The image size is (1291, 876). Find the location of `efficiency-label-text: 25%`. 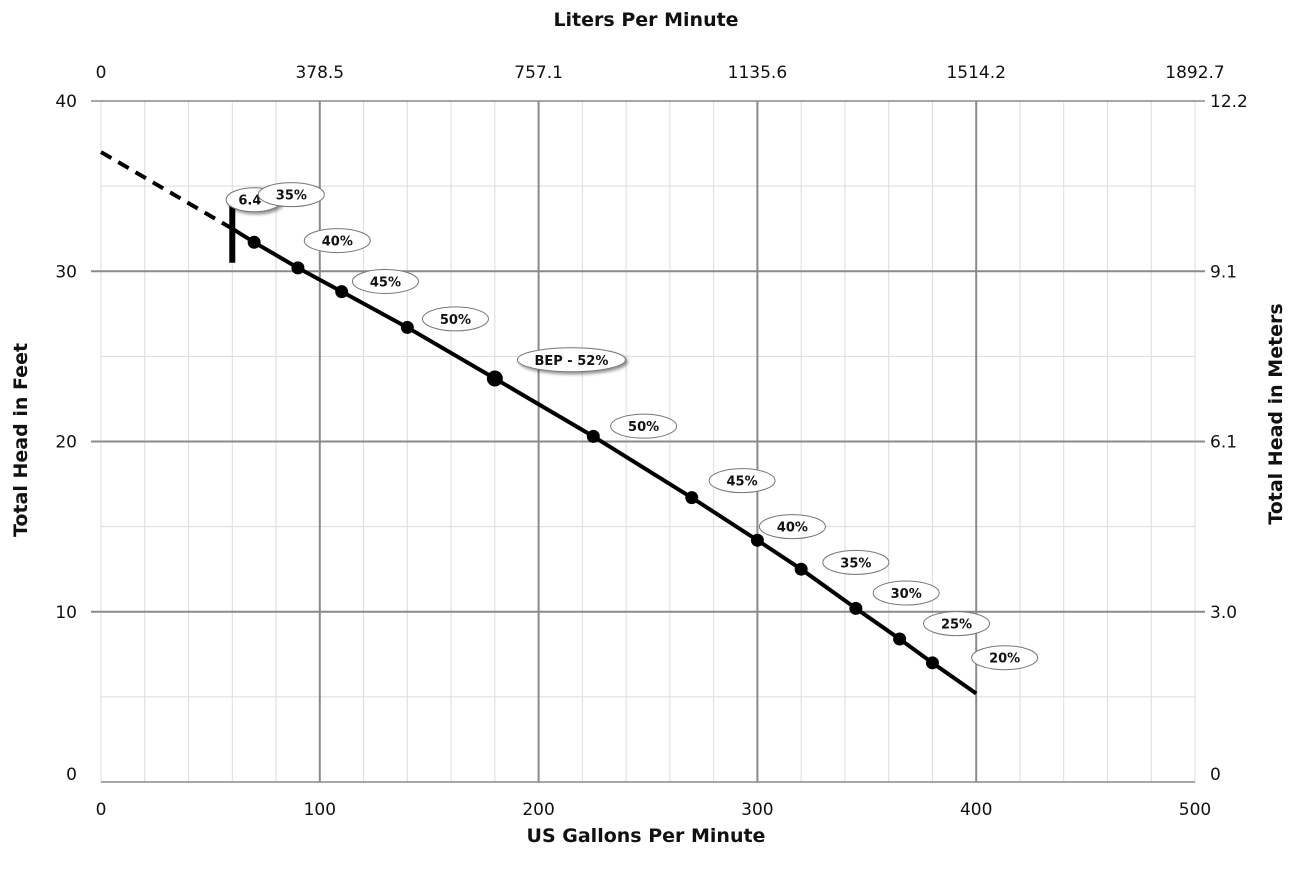

efficiency-label-text: 25% is located at coordinates (956, 625).